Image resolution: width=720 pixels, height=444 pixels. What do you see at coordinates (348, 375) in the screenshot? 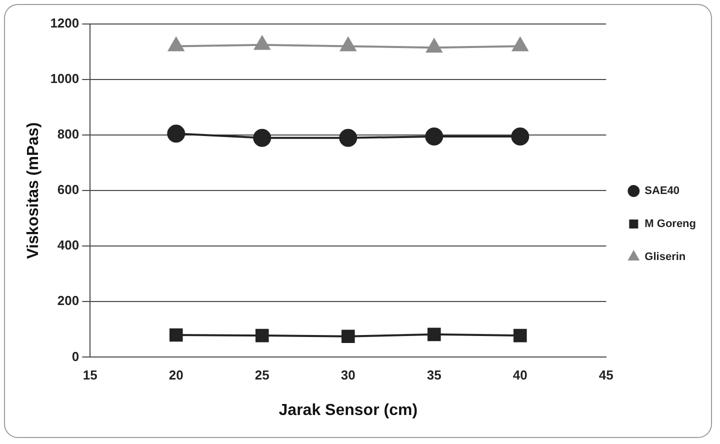
I see `x-tick-label: 30` at bounding box center [348, 375].